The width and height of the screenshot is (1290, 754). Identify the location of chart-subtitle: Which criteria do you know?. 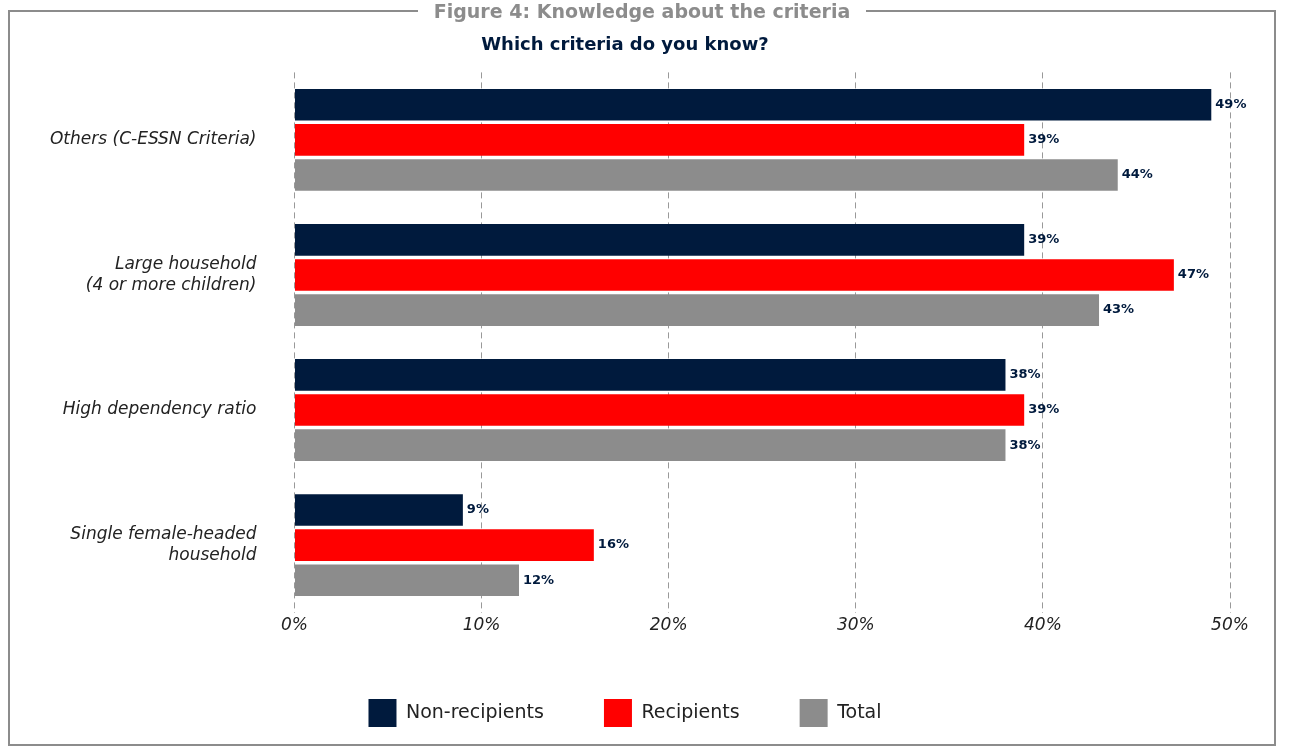
(625, 44).